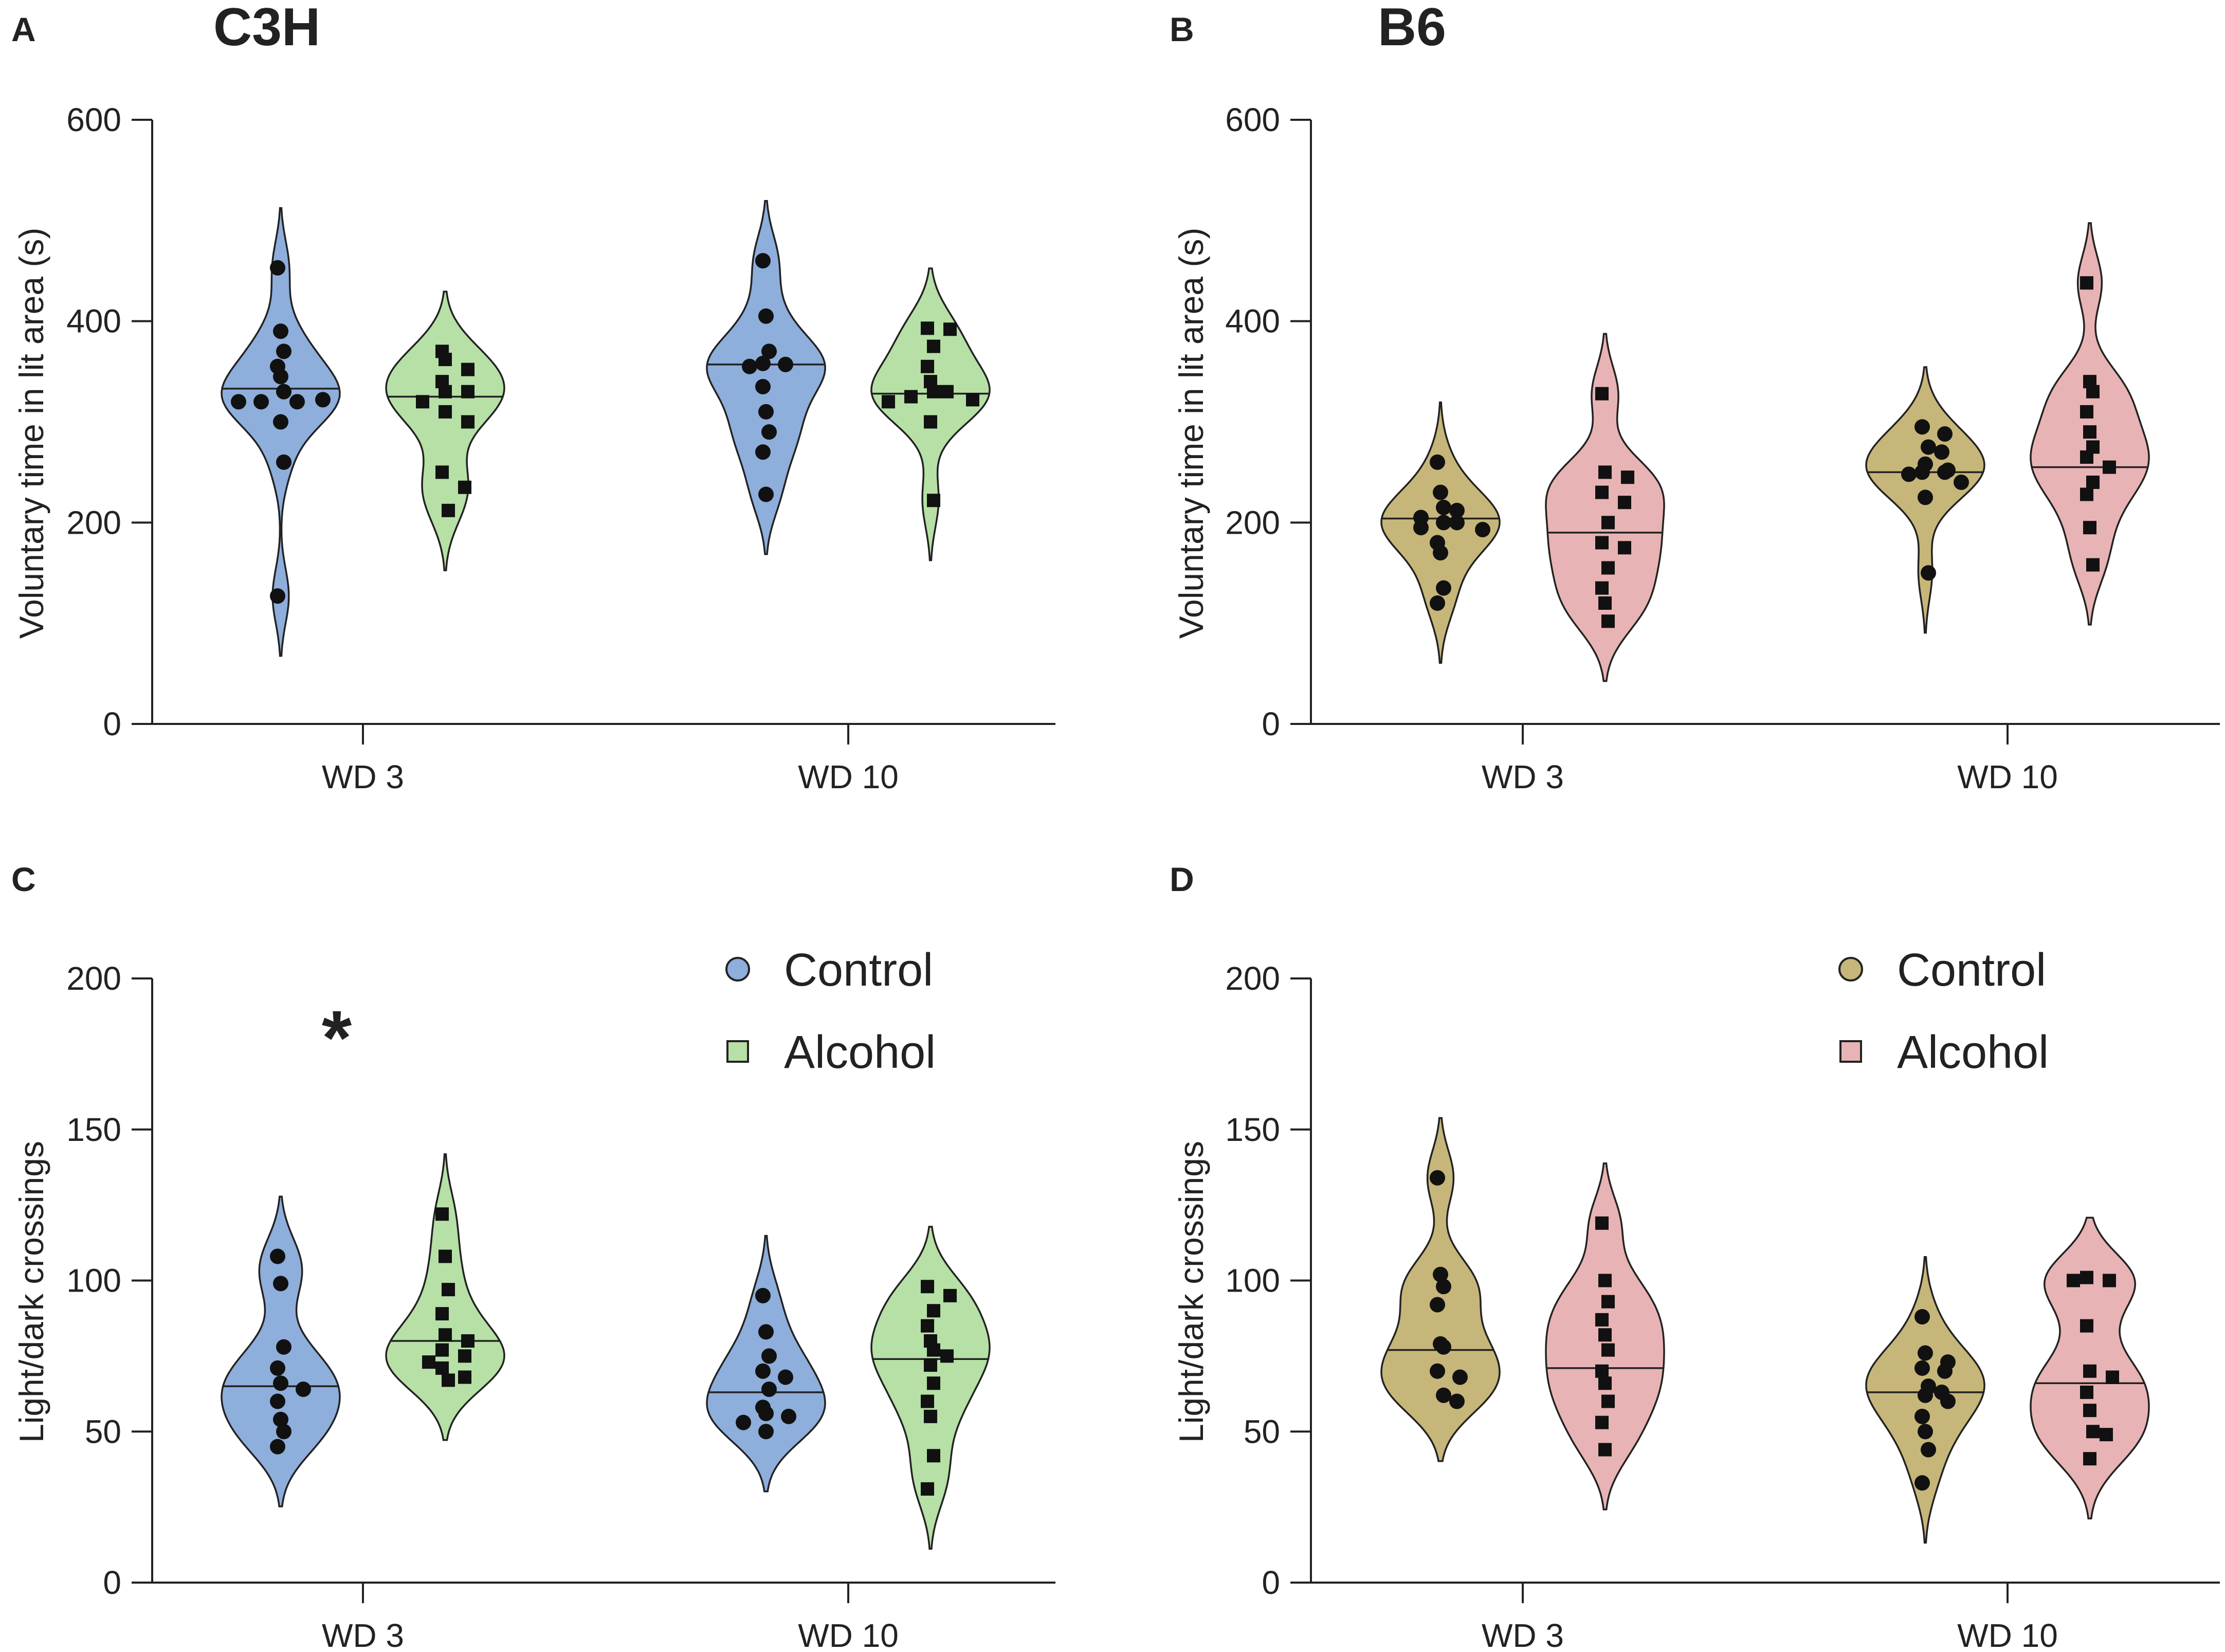  What do you see at coordinates (1252, 321) in the screenshot?
I see `y-tick-label: 400` at bounding box center [1252, 321].